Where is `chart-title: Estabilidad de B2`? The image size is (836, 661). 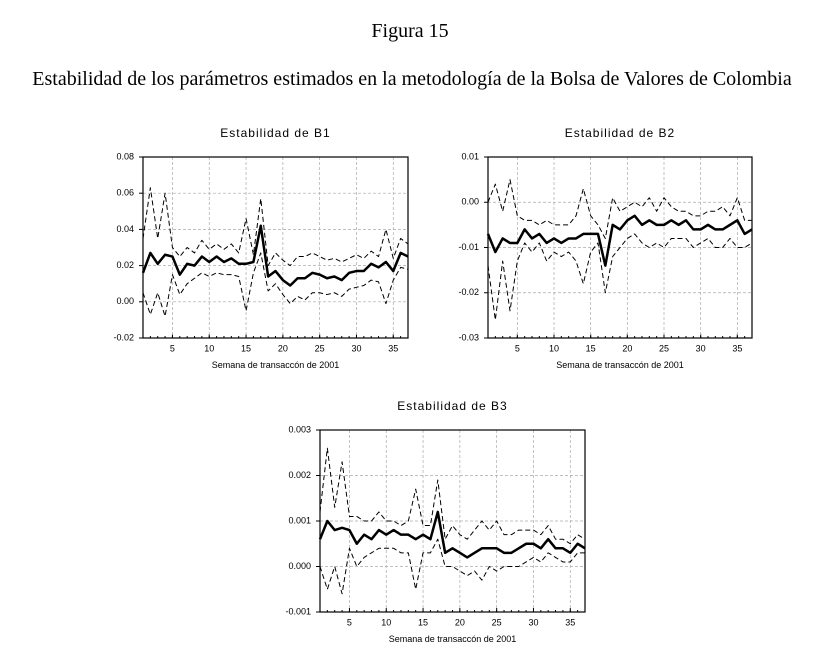 chart-title: Estabilidad de B2 is located at coordinates (620, 133).